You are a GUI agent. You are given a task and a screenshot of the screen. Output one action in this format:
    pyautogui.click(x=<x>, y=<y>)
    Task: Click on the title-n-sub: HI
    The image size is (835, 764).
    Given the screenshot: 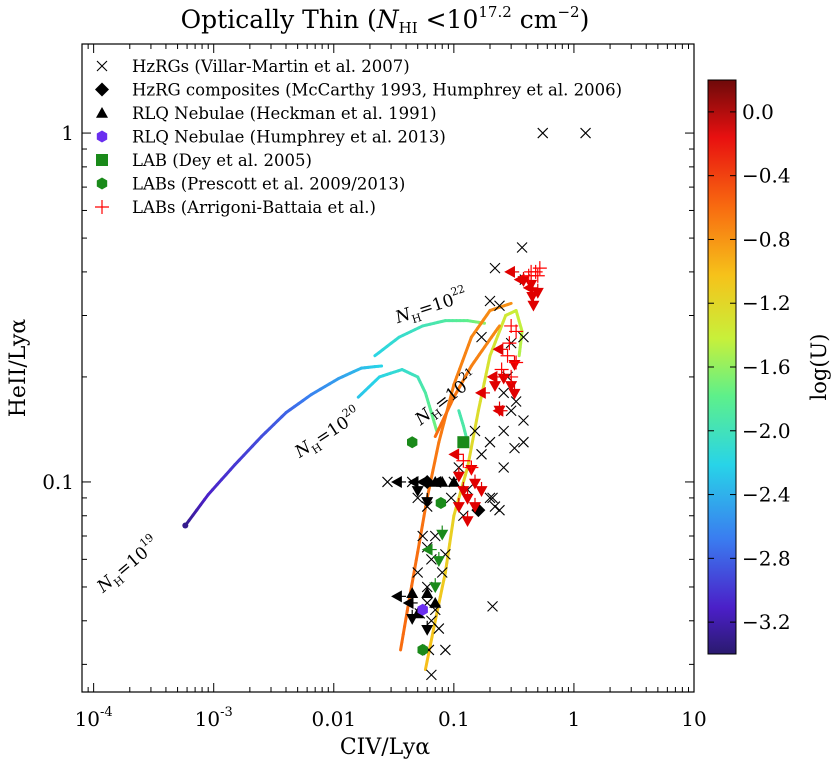 What is the action you would take?
    pyautogui.click(x=408, y=28)
    